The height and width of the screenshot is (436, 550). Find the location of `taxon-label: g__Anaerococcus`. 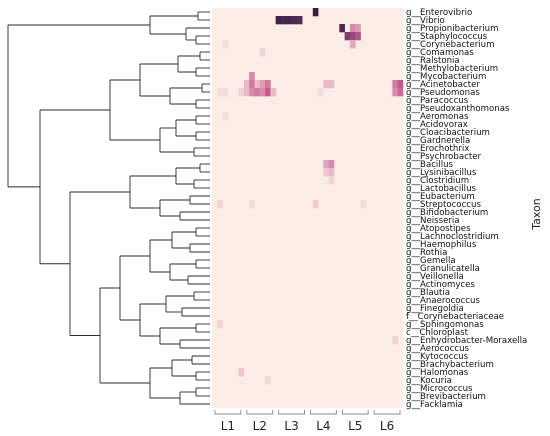

taxon-label: g__Anaerococcus is located at coordinates (443, 301).